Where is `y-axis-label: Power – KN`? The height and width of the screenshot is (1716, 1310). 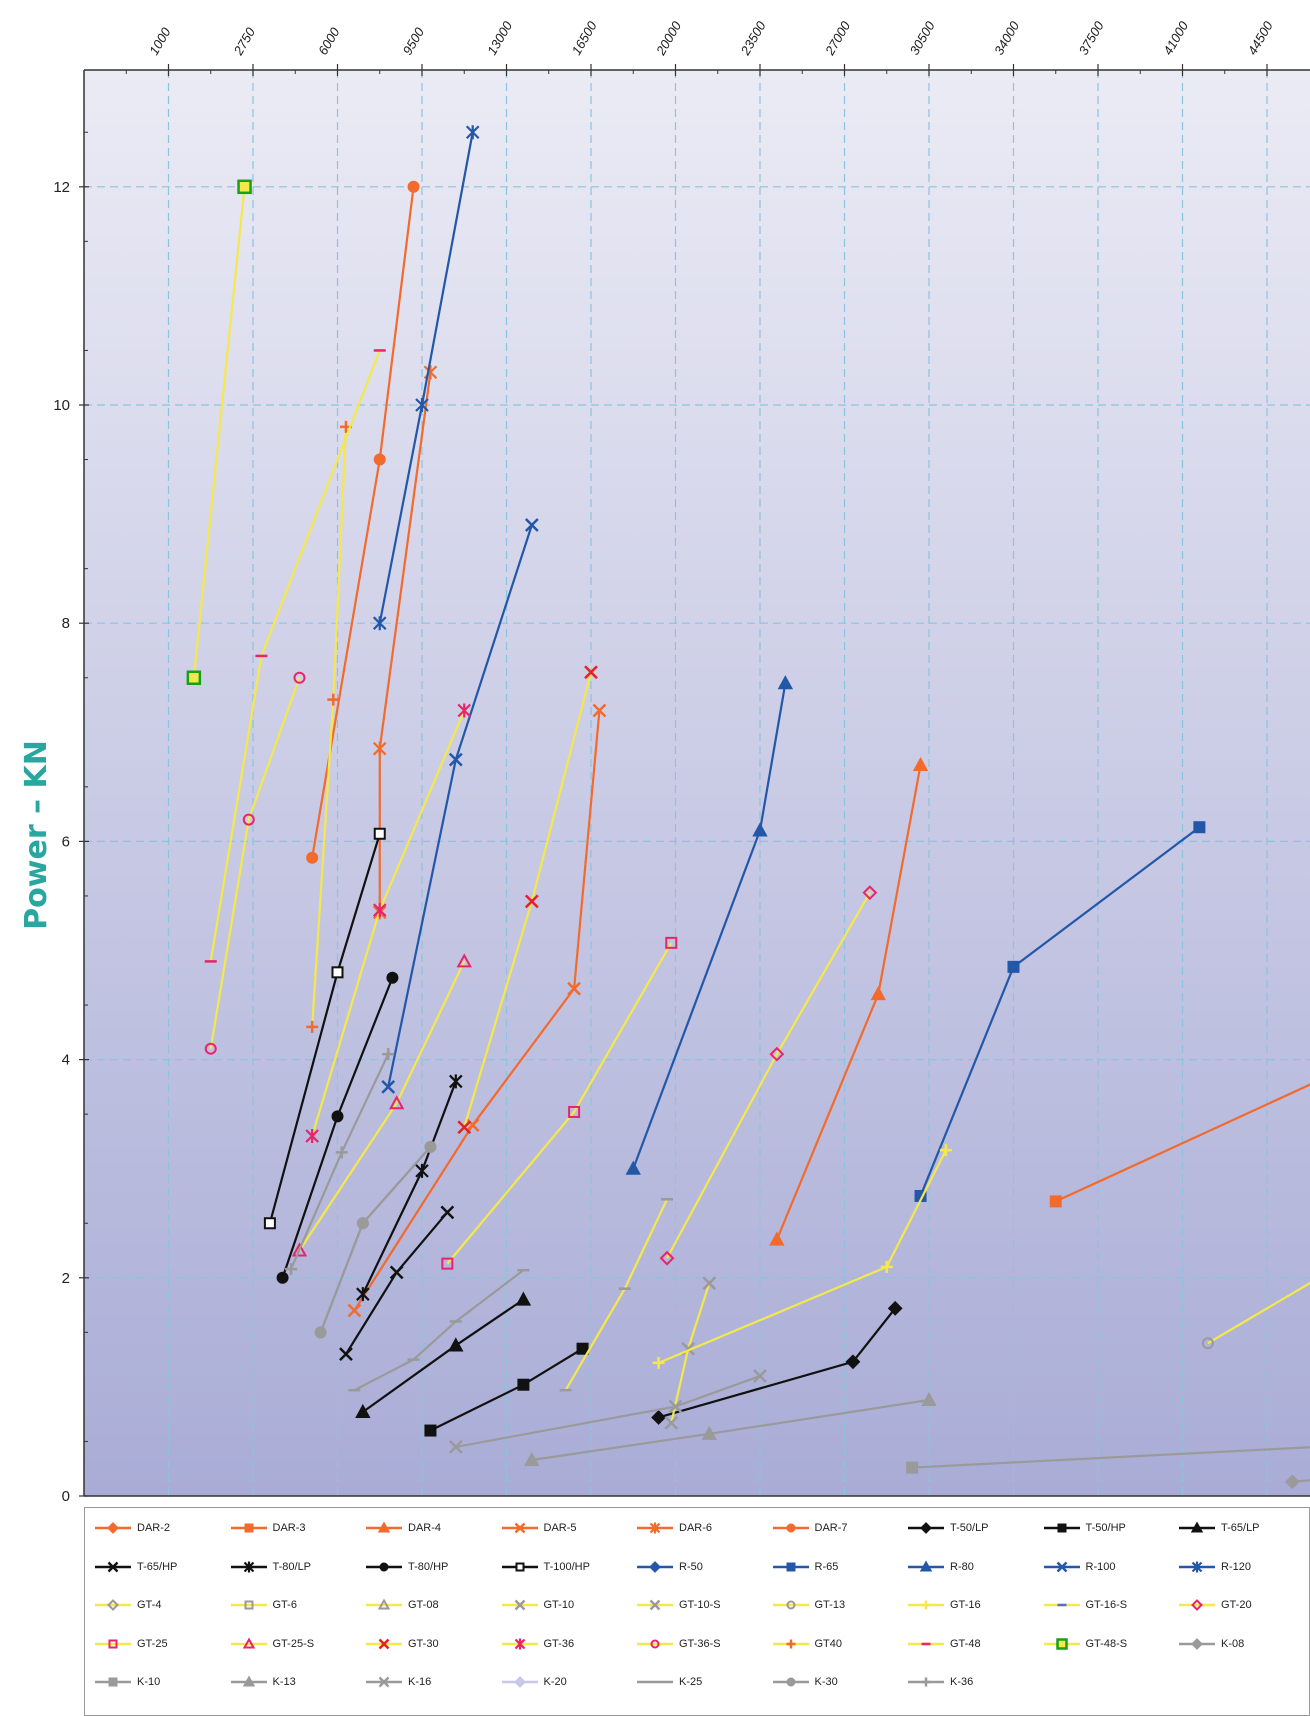 y-axis-label: Power – KN is located at coordinates (36, 835).